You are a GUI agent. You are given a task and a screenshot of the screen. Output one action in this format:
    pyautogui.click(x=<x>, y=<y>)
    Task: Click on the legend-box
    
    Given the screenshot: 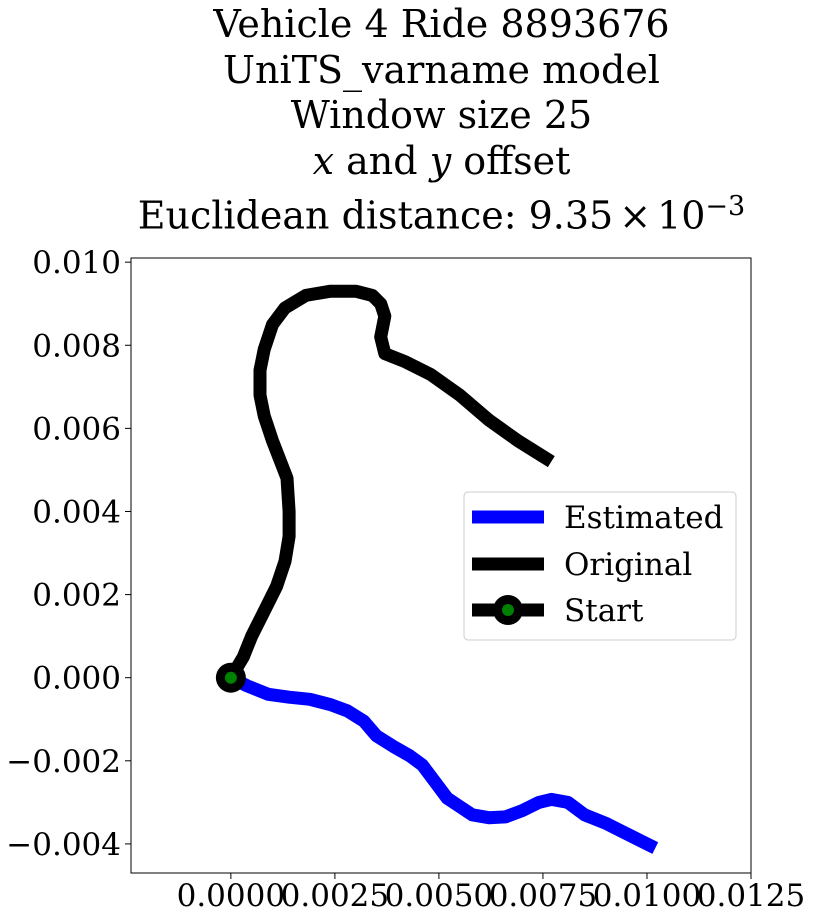 What is the action you would take?
    pyautogui.click(x=600, y=566)
    